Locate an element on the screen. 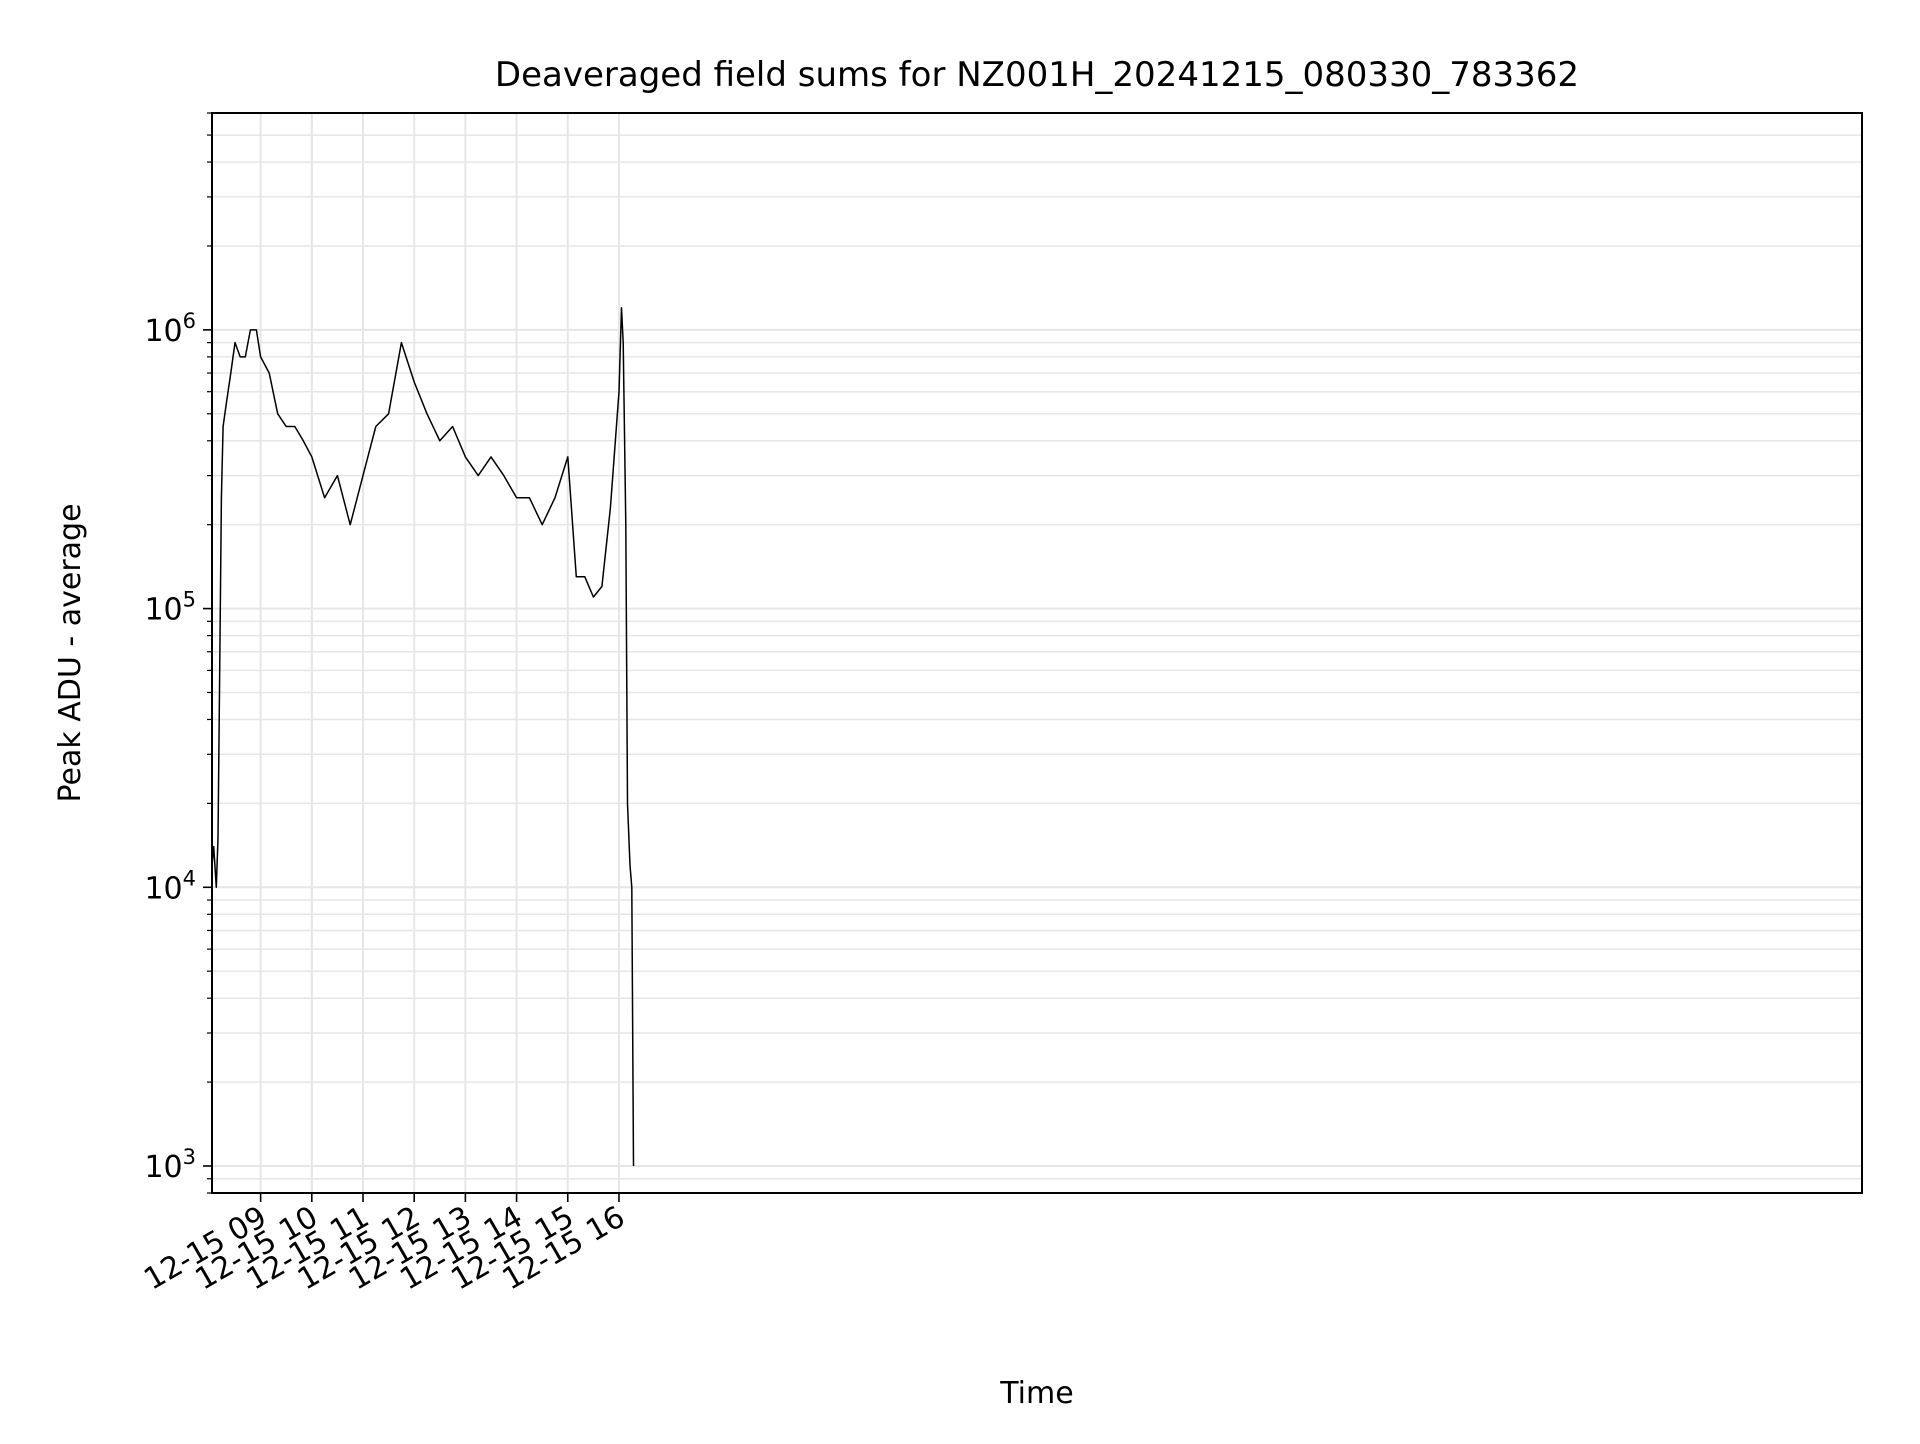  y-tick-label: 10⁶ is located at coordinates (170, 329).